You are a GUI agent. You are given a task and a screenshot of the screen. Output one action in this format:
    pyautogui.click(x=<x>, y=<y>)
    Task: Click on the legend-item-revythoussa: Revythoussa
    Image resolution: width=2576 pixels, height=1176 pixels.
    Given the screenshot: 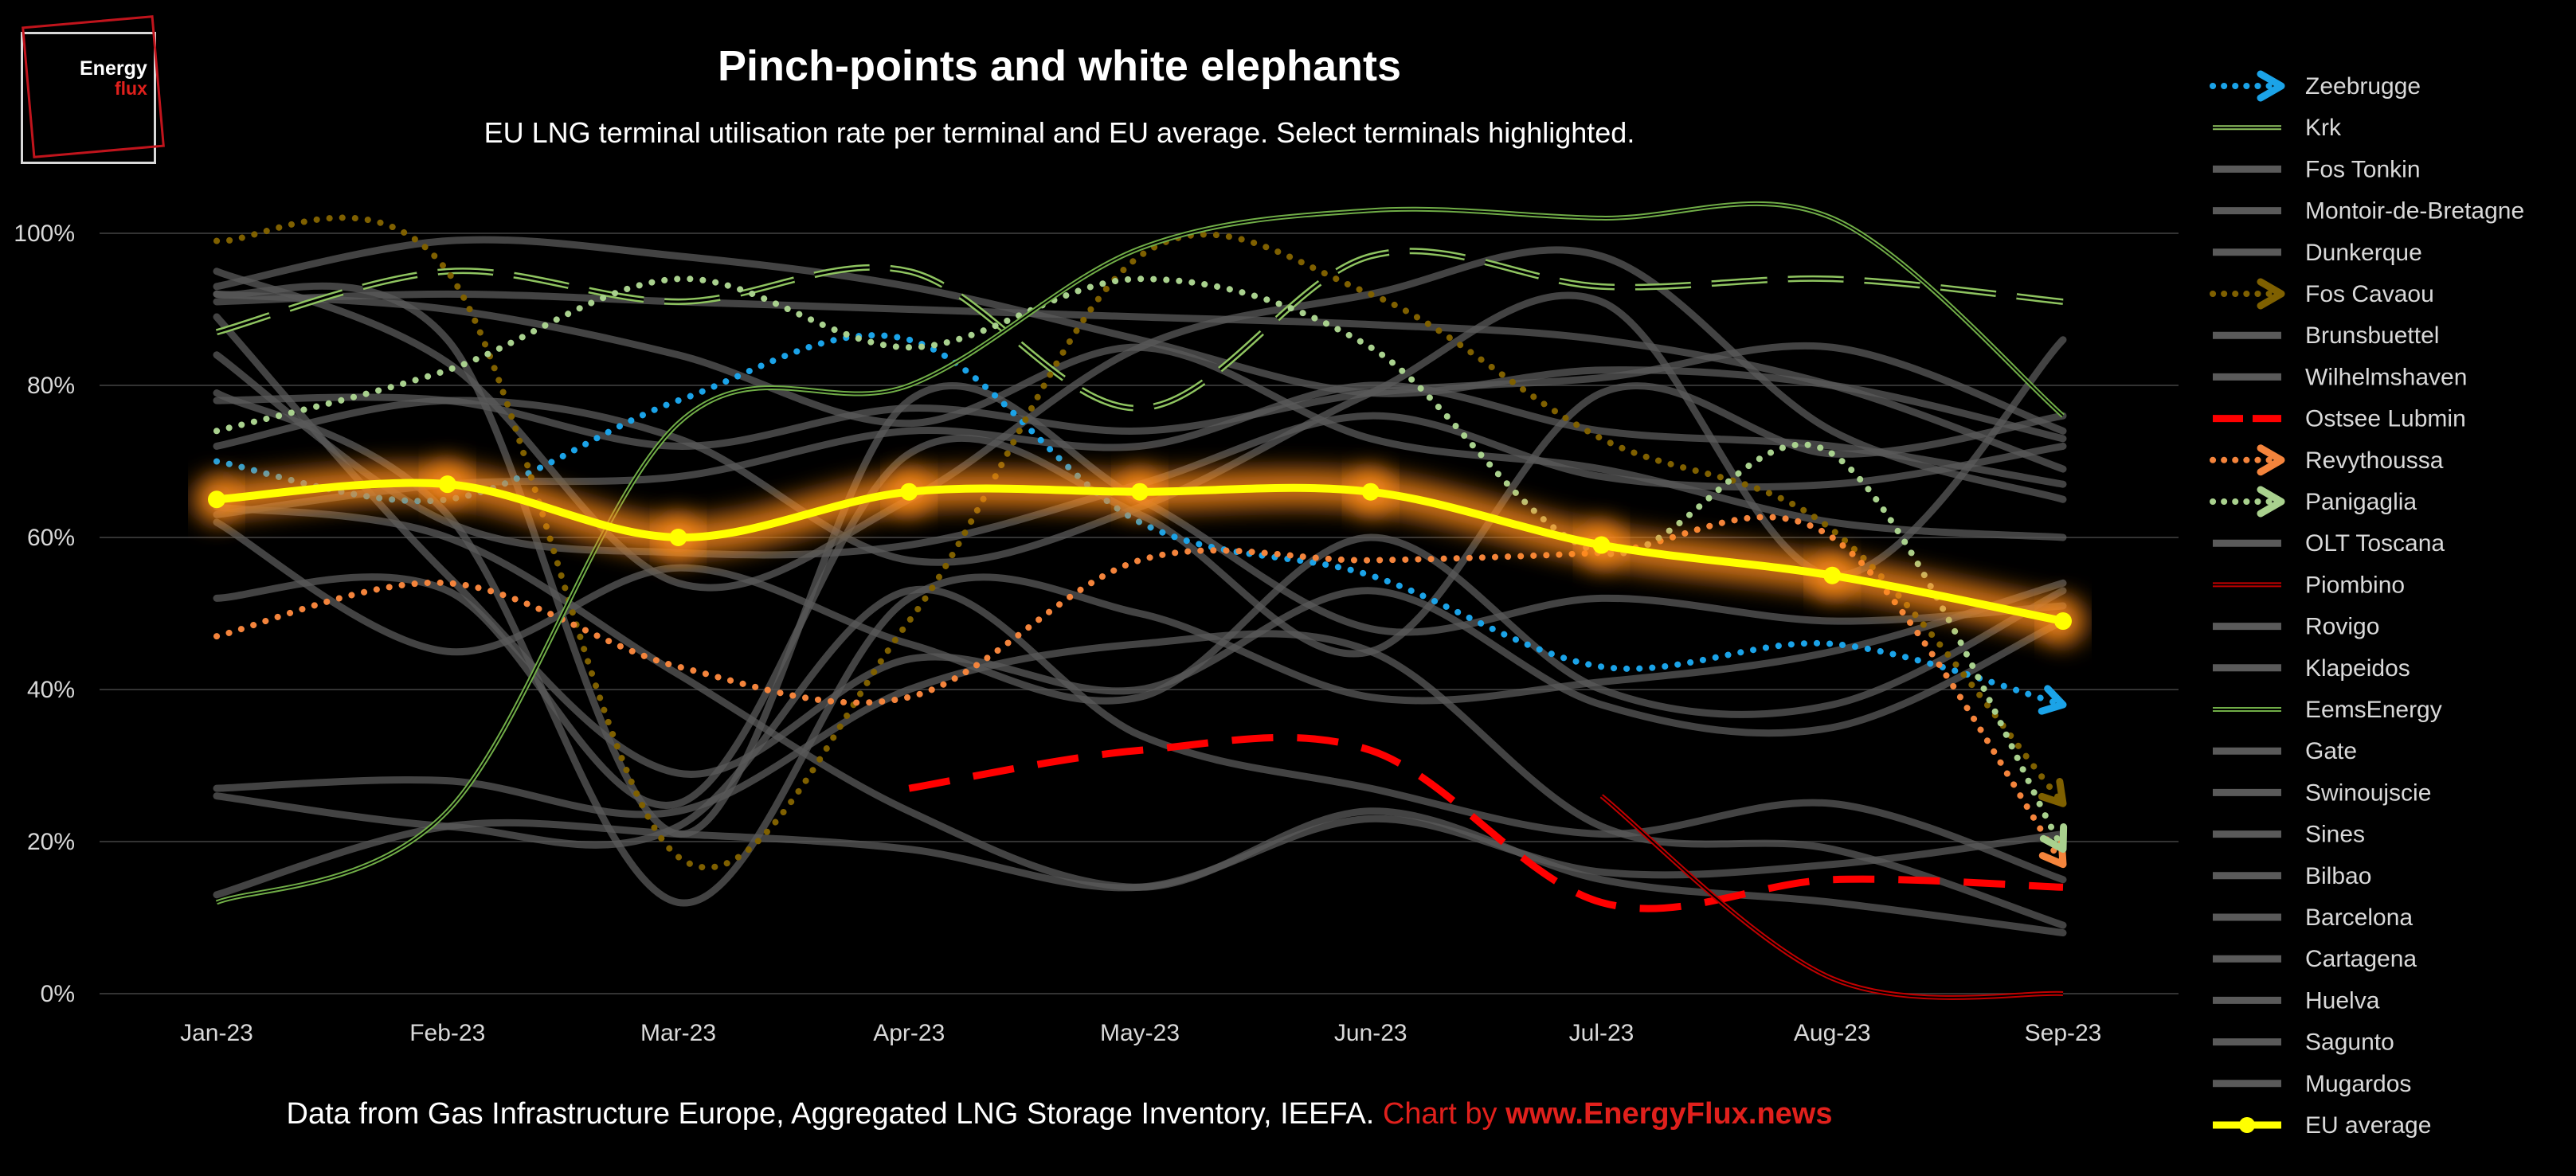 What is the action you would take?
    pyautogui.click(x=2327, y=460)
    